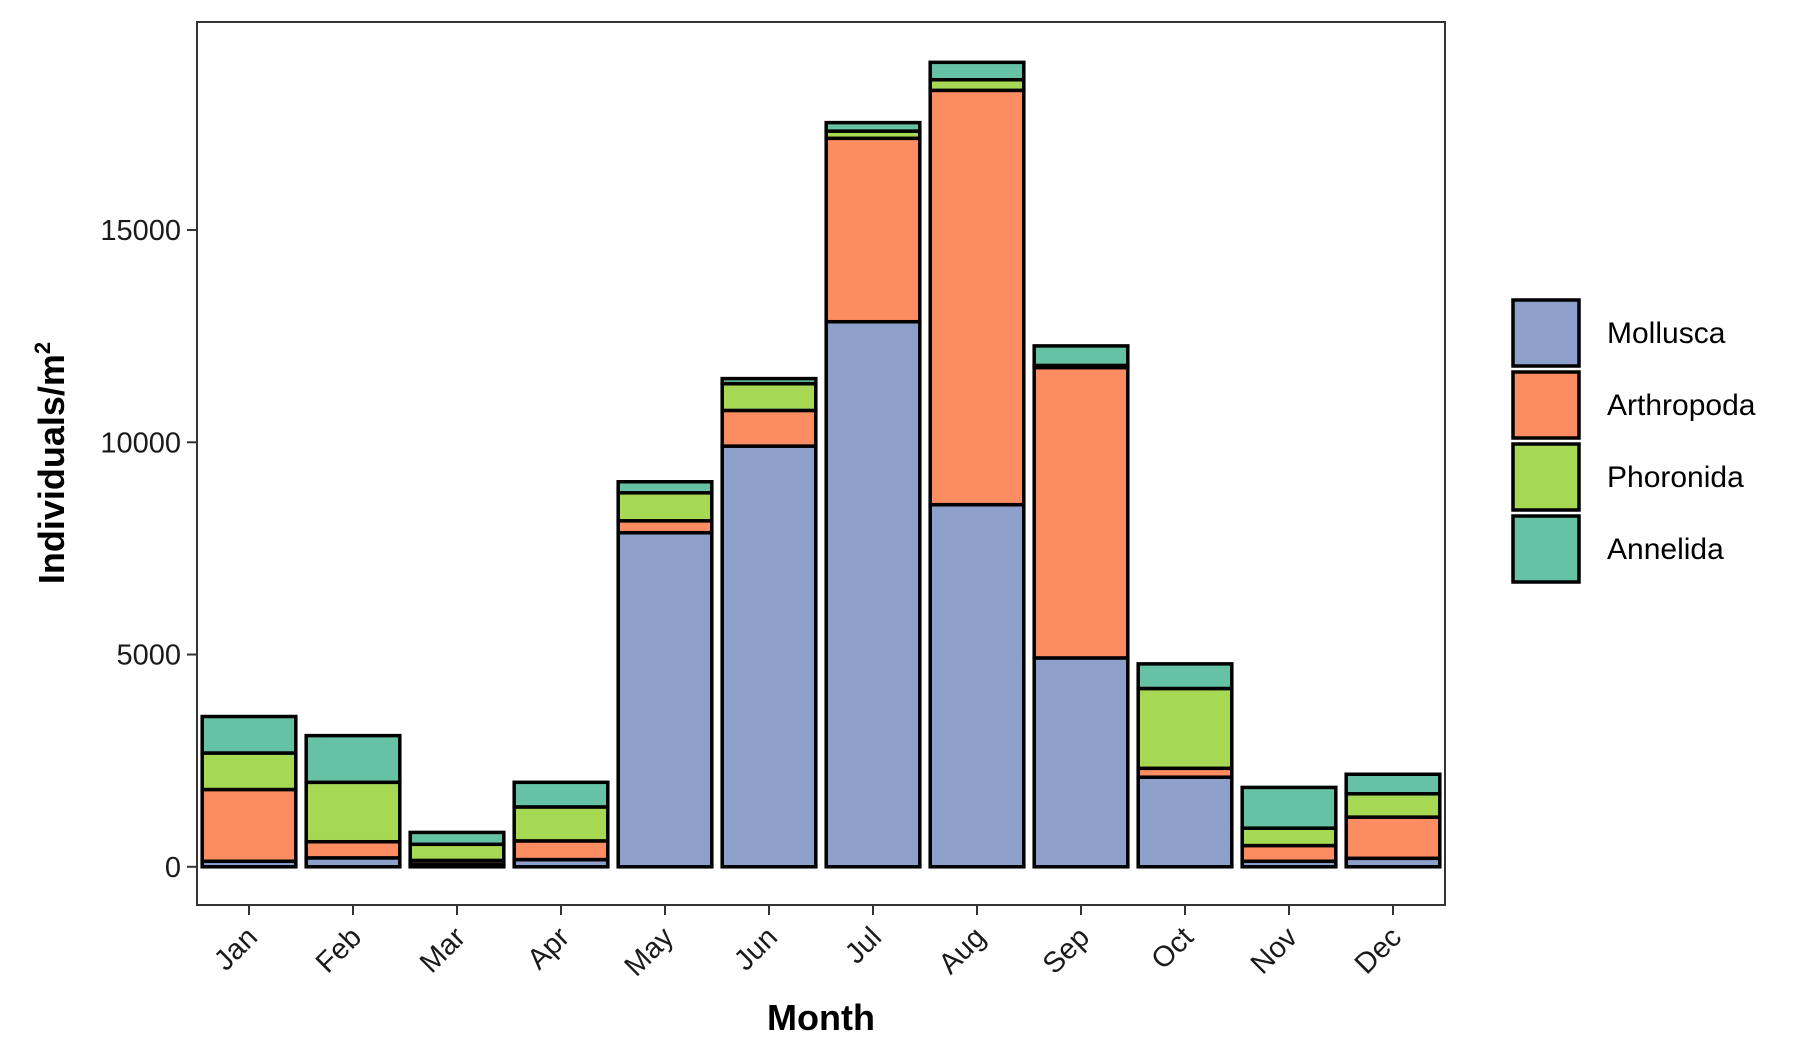  Describe the element at coordinates (1546, 477) in the screenshot. I see `legend-key-phoronida` at that location.